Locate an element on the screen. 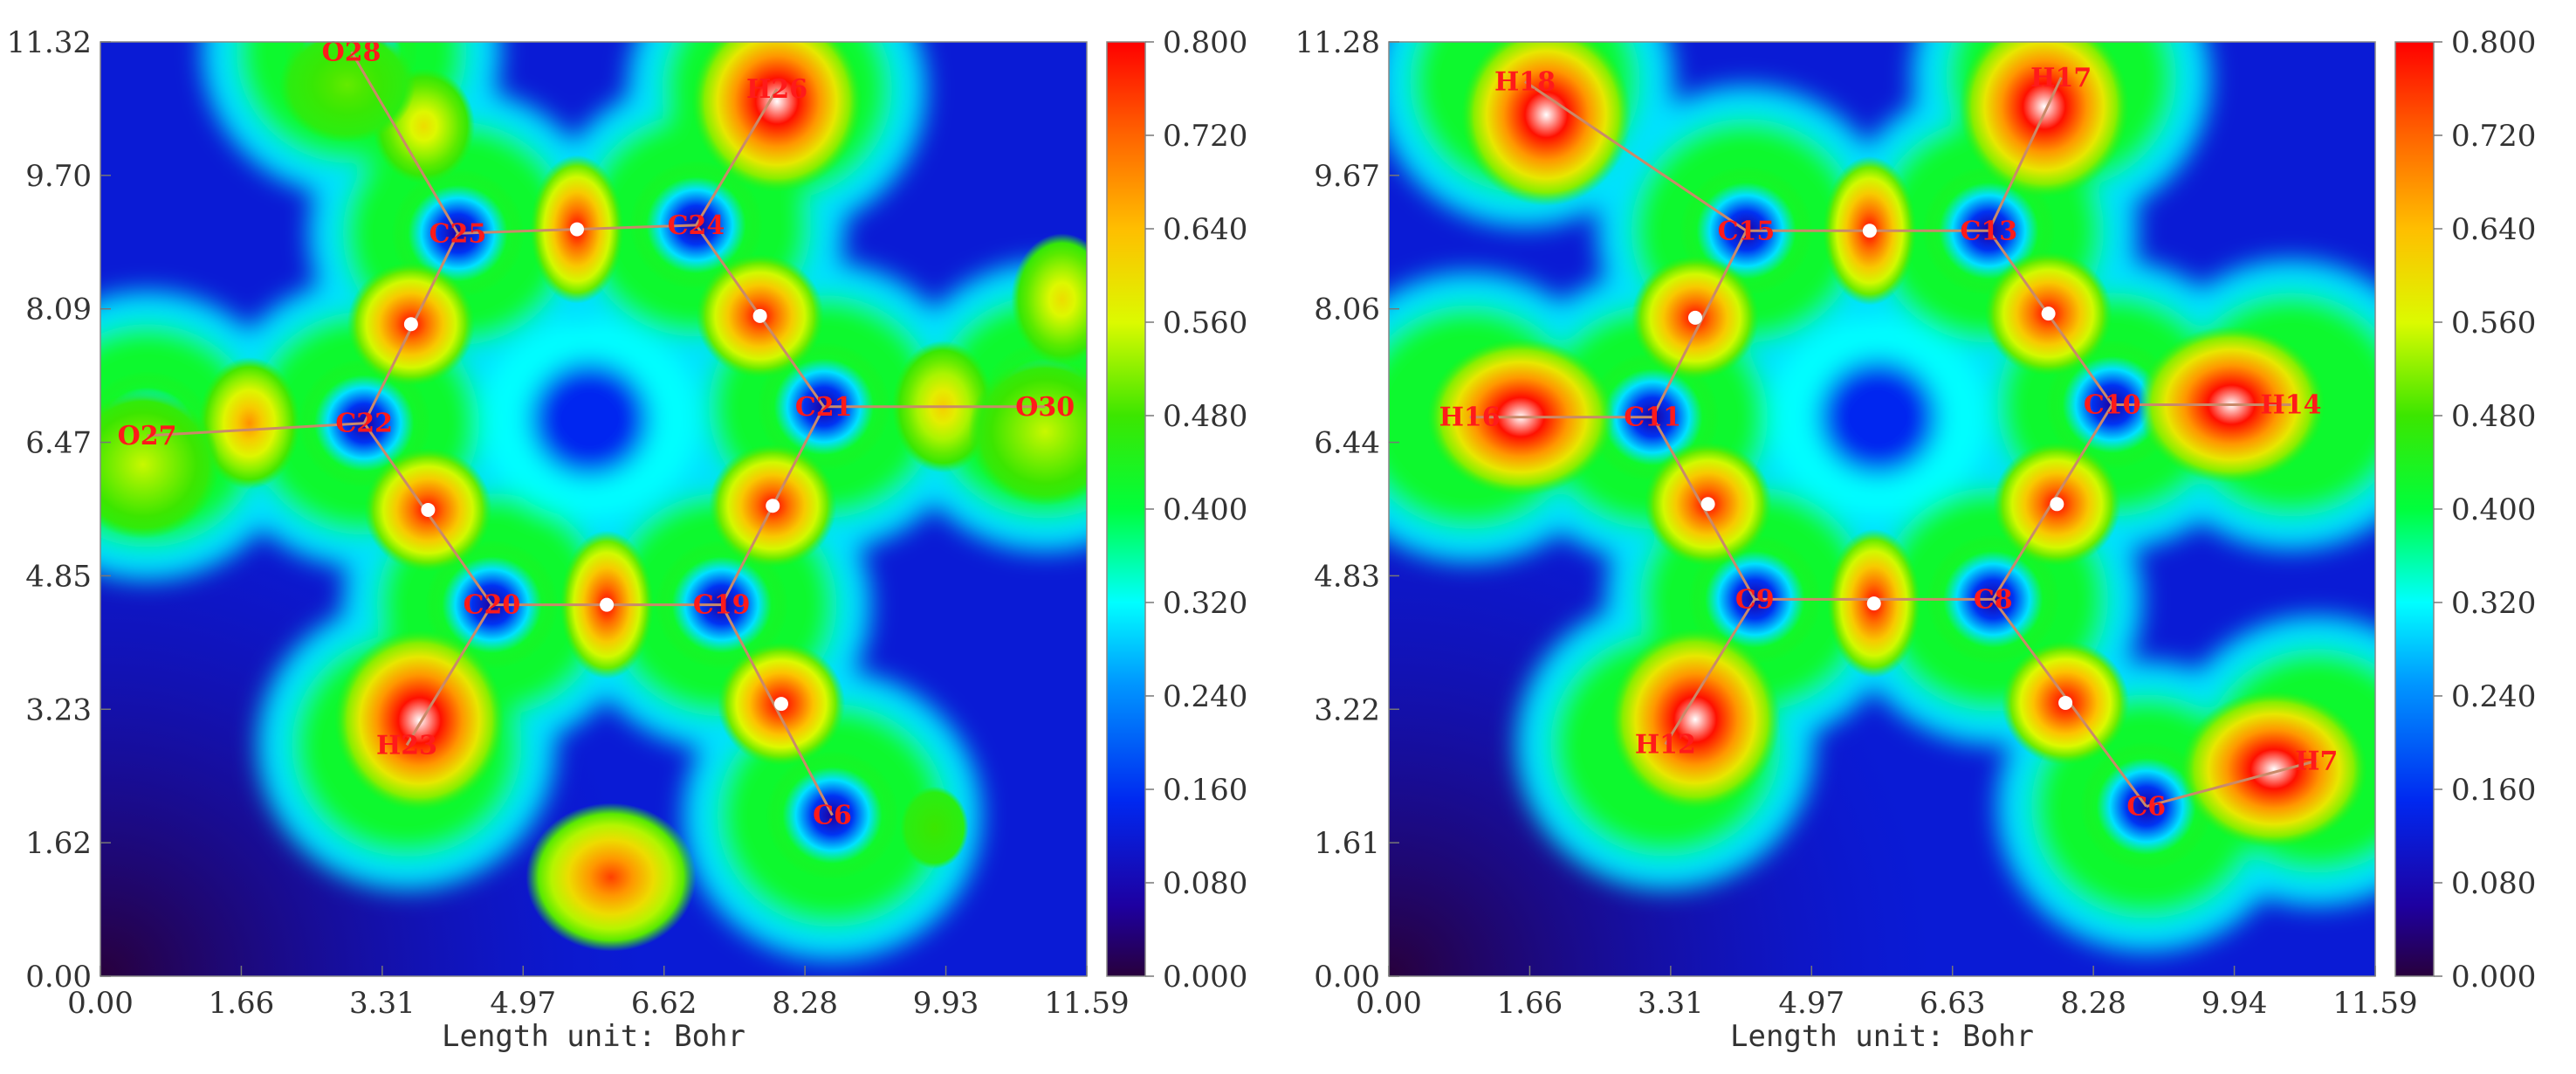 The height and width of the screenshot is (1074, 2576). y-tick-label: 8.09 is located at coordinates (59, 310).